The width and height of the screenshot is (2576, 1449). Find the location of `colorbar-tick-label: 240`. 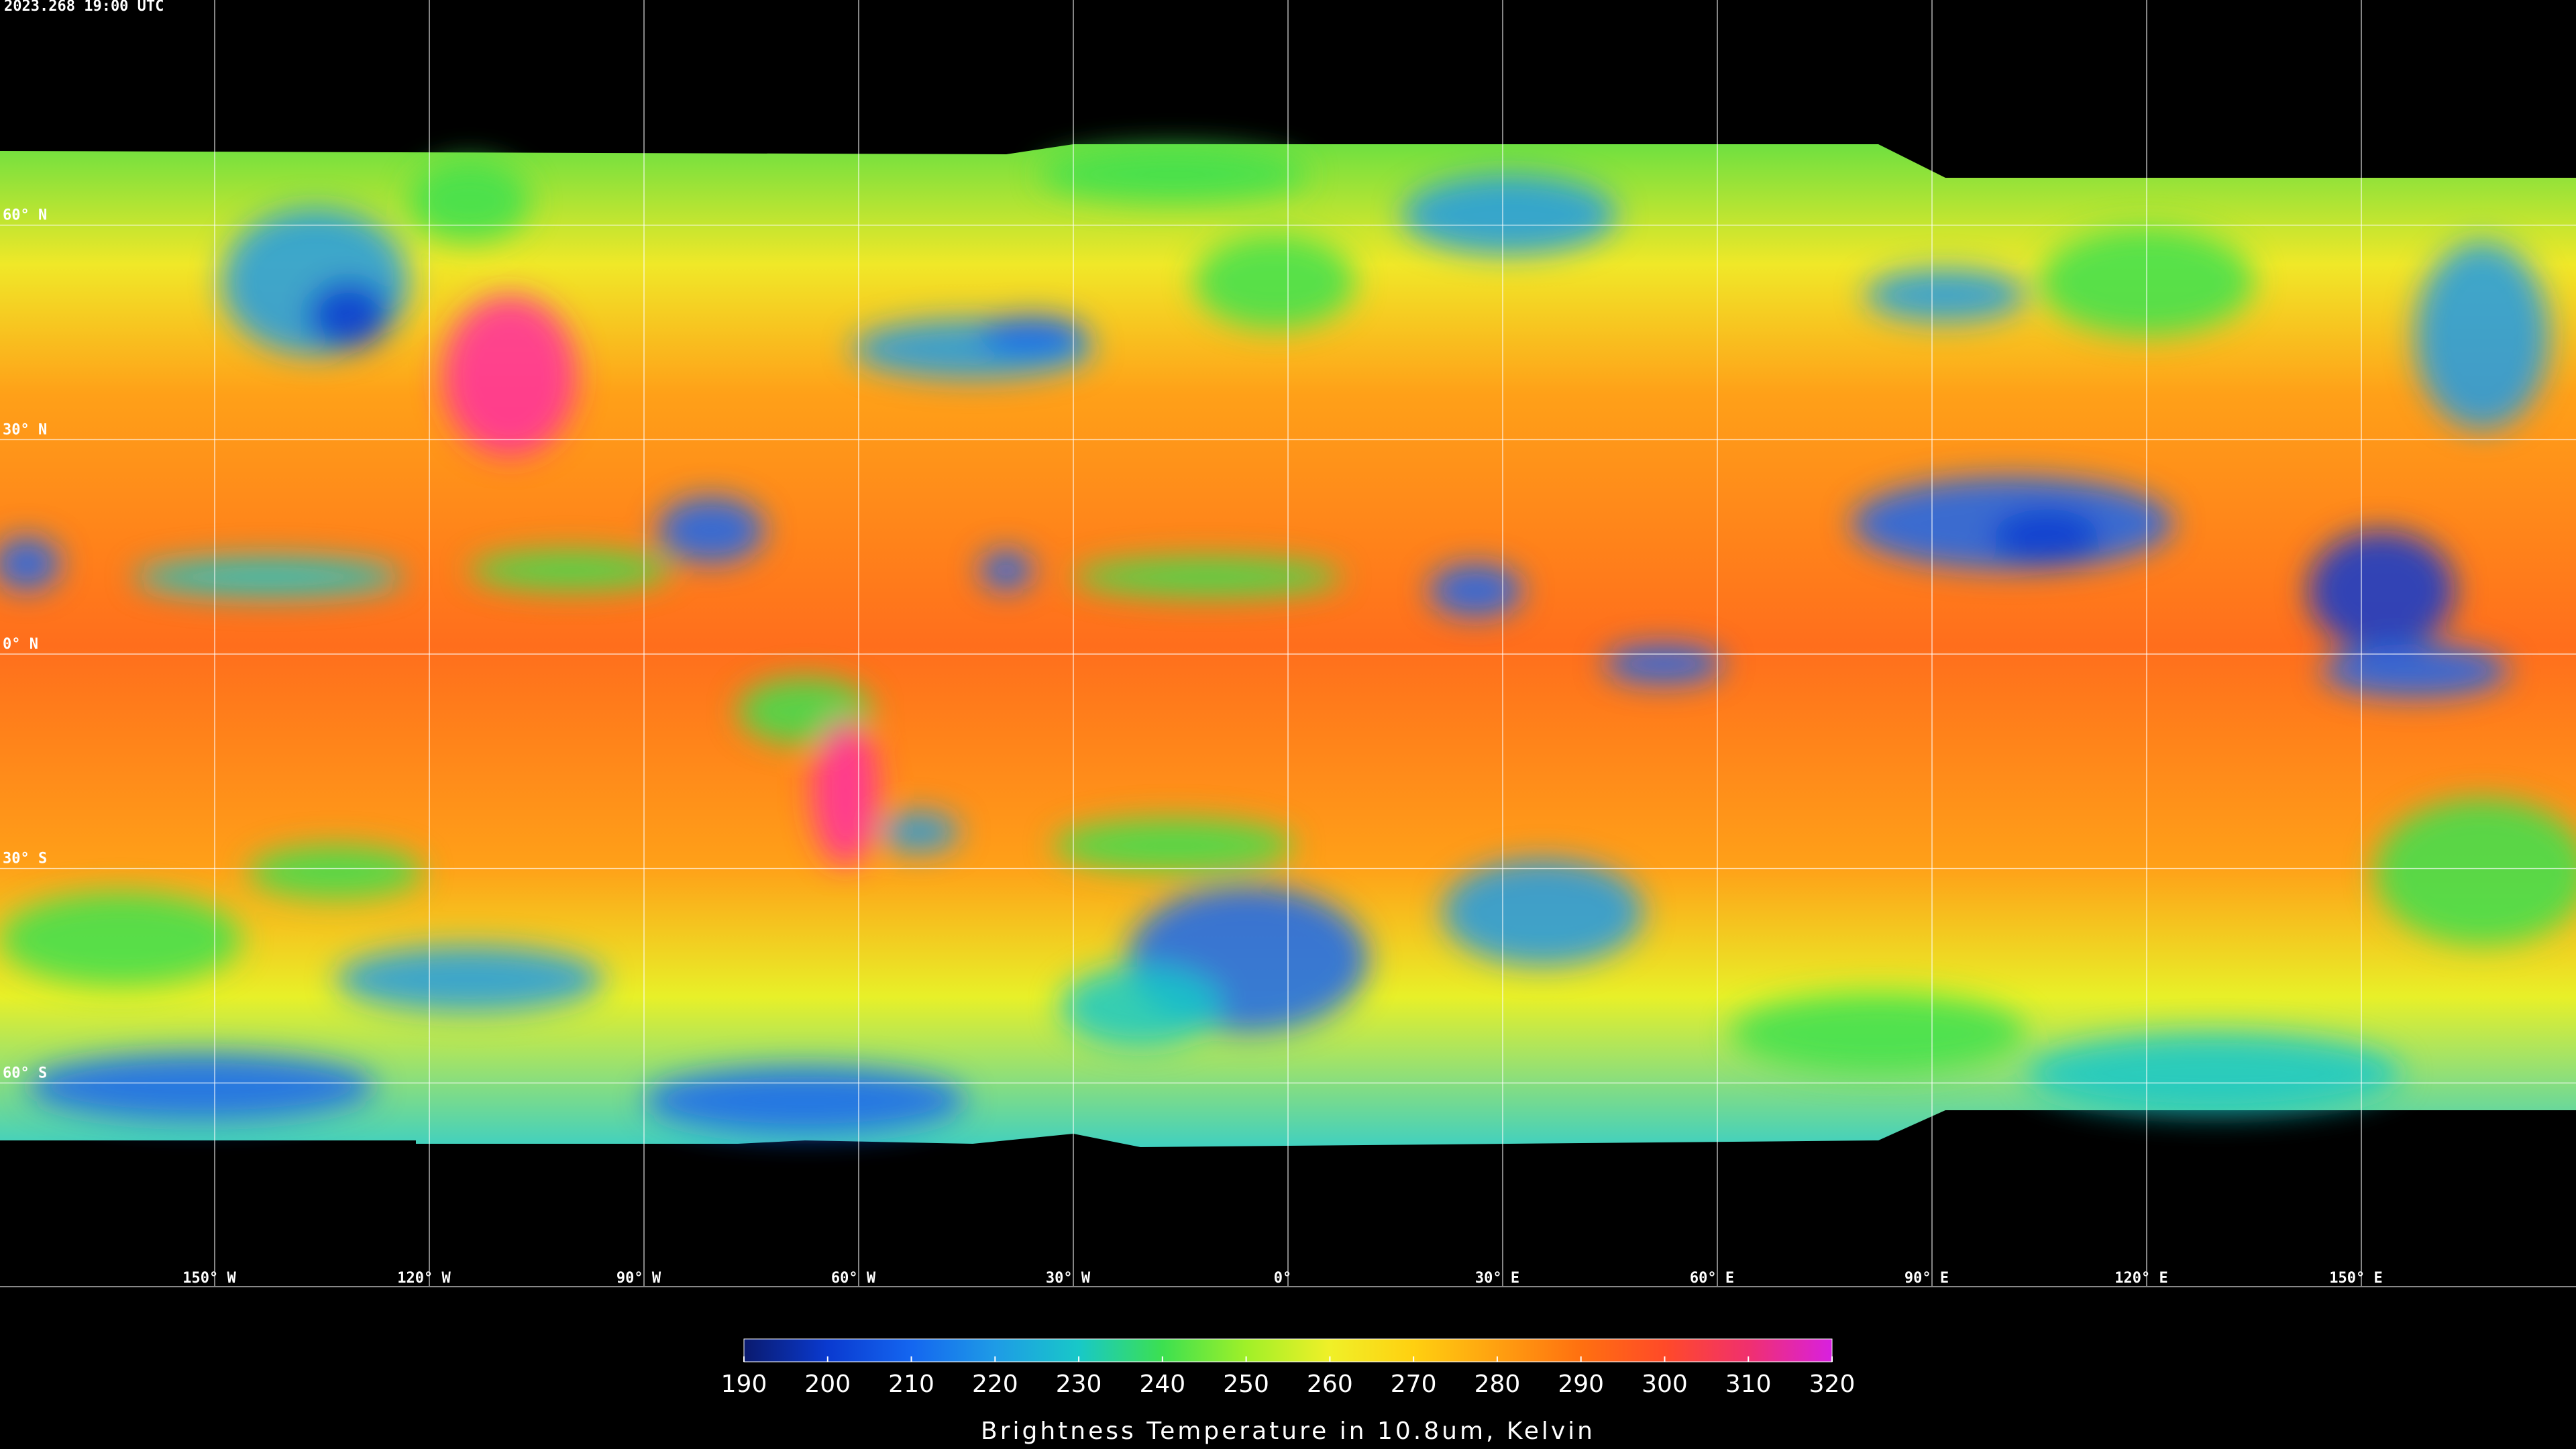

colorbar-tick-label: 240 is located at coordinates (1162, 1384).